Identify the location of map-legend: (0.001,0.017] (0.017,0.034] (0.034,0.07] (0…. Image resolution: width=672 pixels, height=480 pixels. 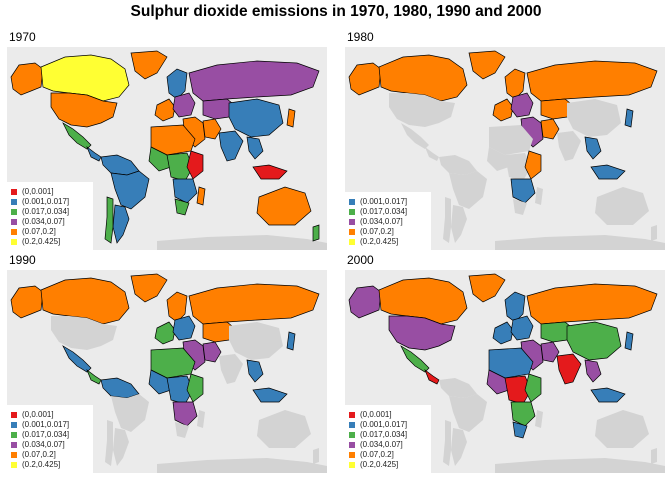
(388, 221).